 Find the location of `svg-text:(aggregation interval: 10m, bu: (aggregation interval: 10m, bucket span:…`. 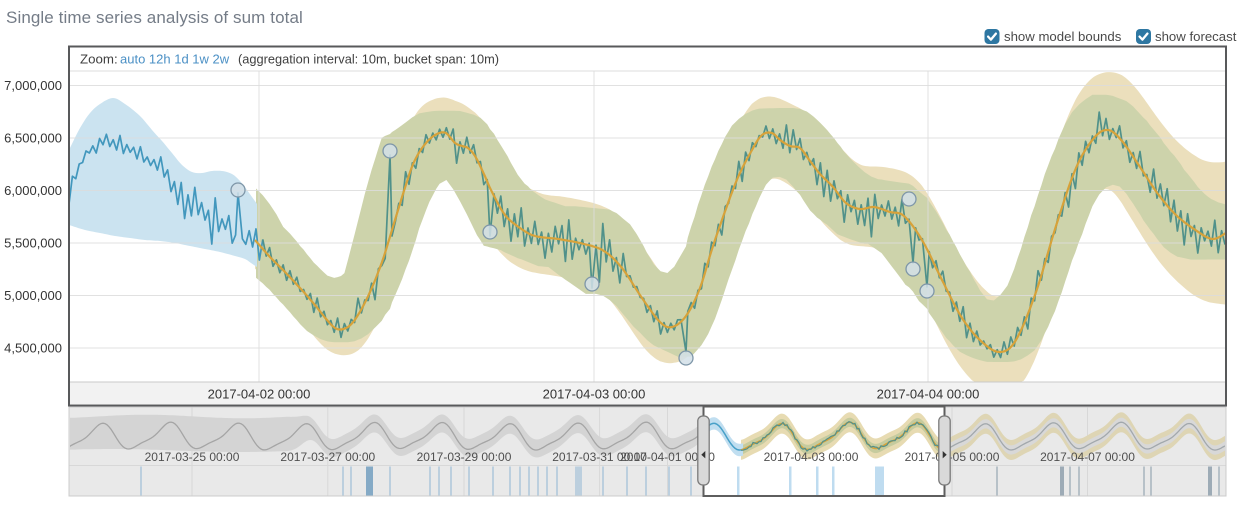

svg-text:(aggregation interval: 10m, bu: (aggregation interval: 10m, bucket span:… is located at coordinates (368, 59).